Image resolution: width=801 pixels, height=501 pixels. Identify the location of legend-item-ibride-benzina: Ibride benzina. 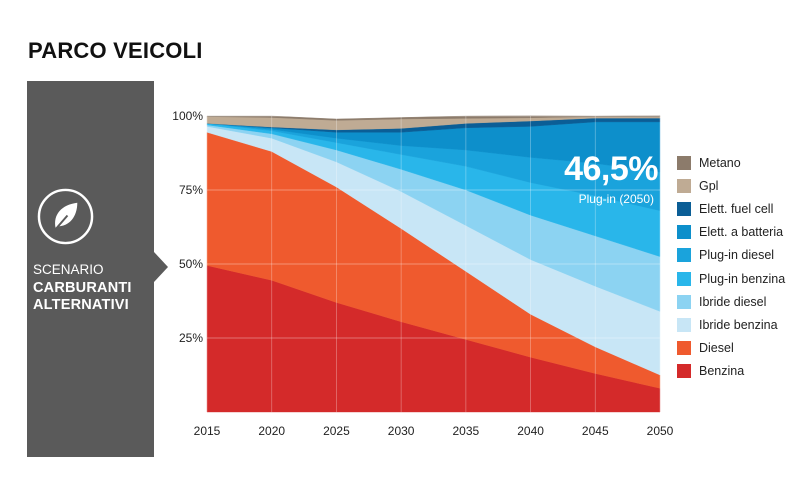
(731, 324).